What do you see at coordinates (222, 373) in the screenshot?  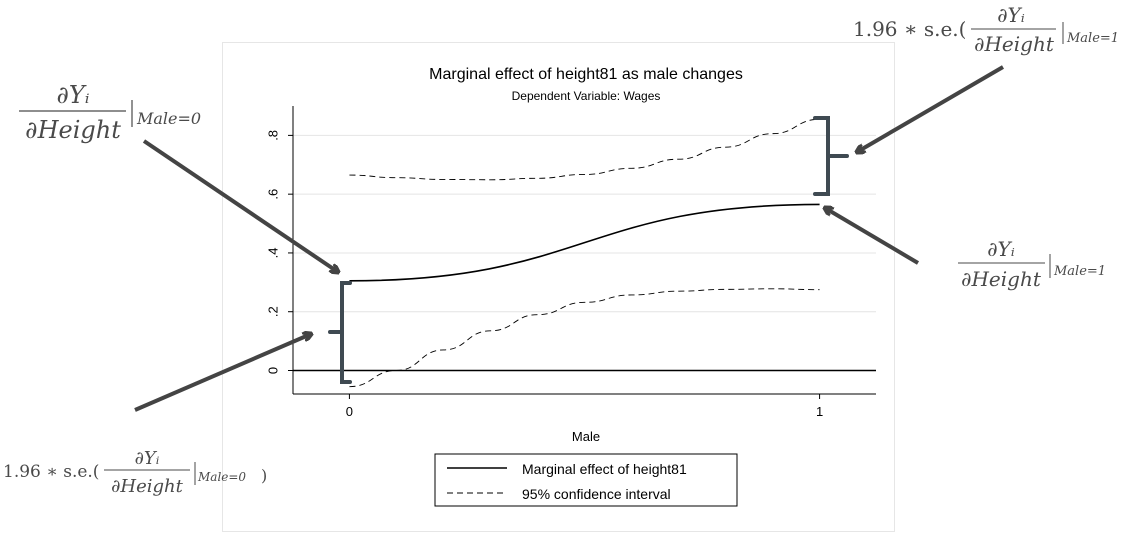 I see `arrow-bottom-left` at bounding box center [222, 373].